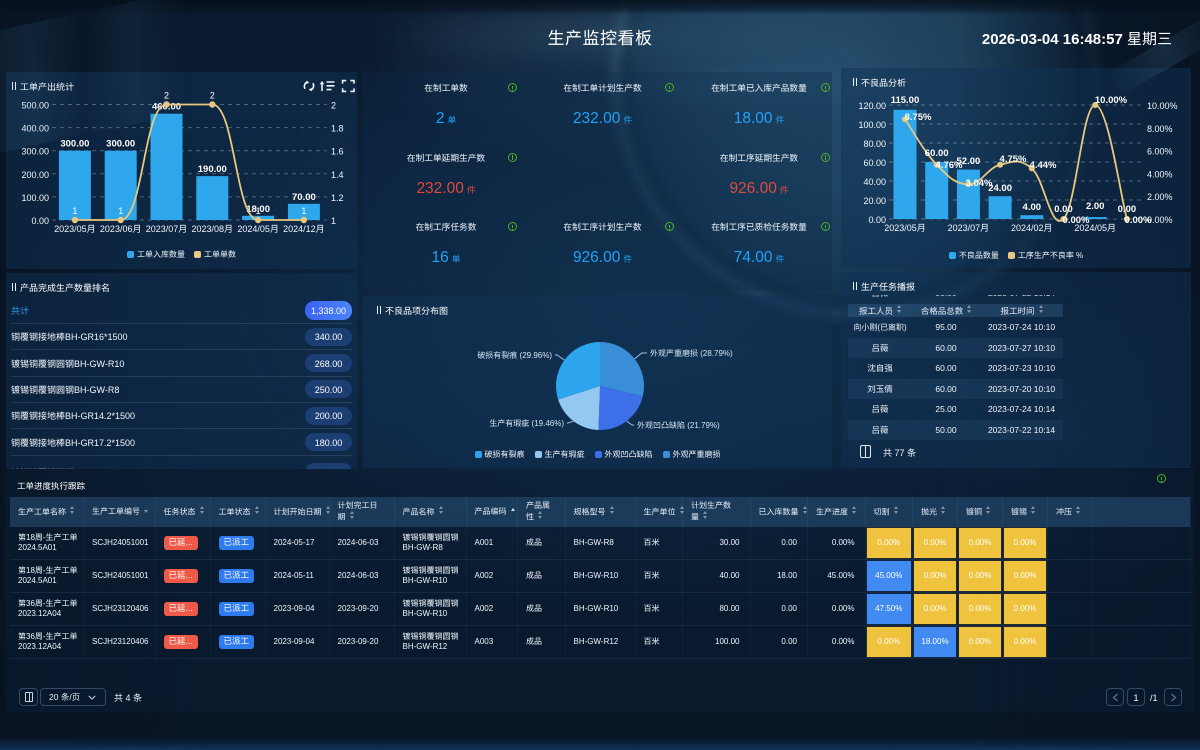 Image resolution: width=1200 pixels, height=750 pixels. I want to click on svg-text: 2023/06月, so click(121, 228).